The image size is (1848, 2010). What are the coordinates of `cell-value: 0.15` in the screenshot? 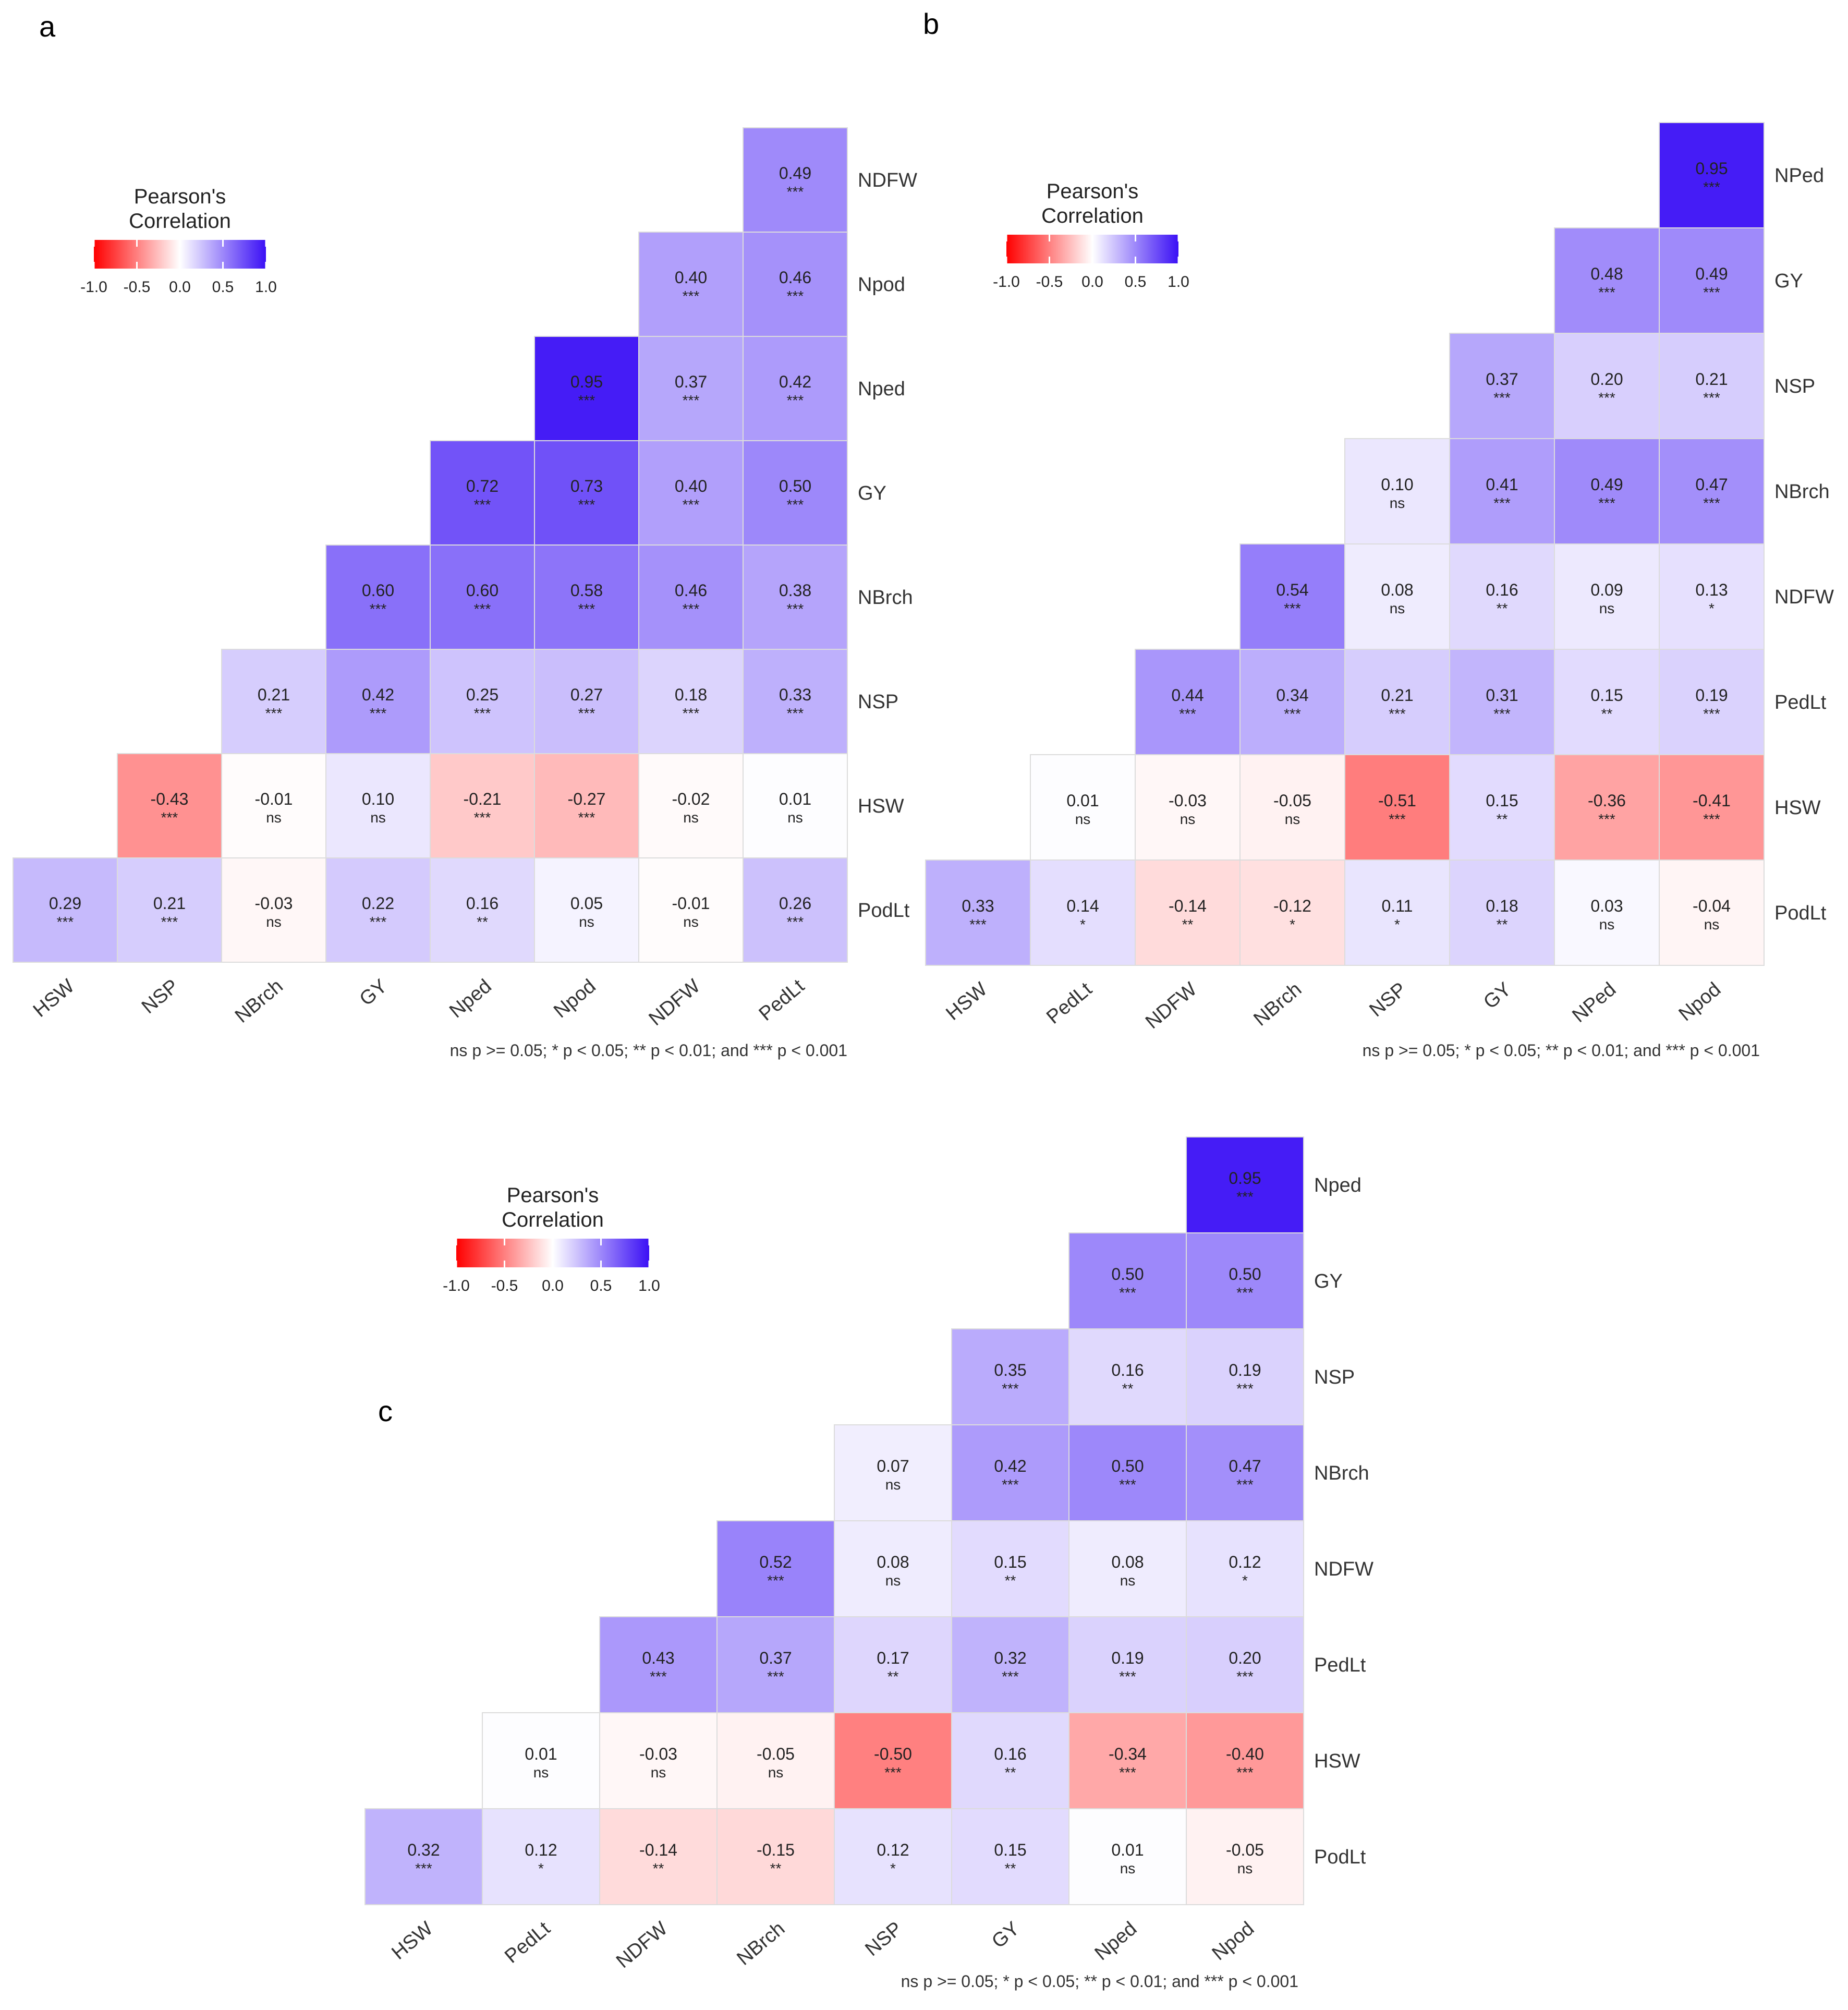 It's located at (1606, 695).